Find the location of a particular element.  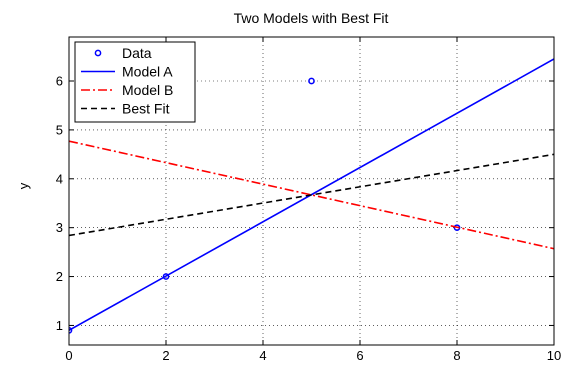

legend-label: Model A is located at coordinates (147, 72).